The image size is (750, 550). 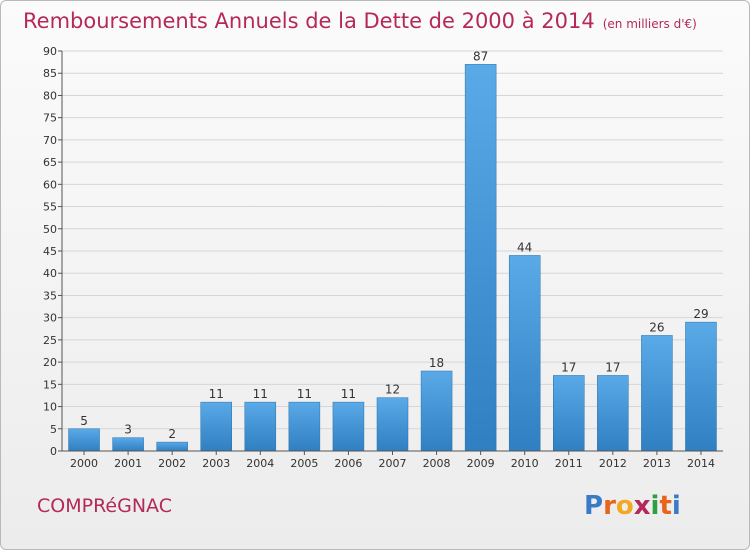 I want to click on y-tick-label: 80, so click(x=50, y=95).